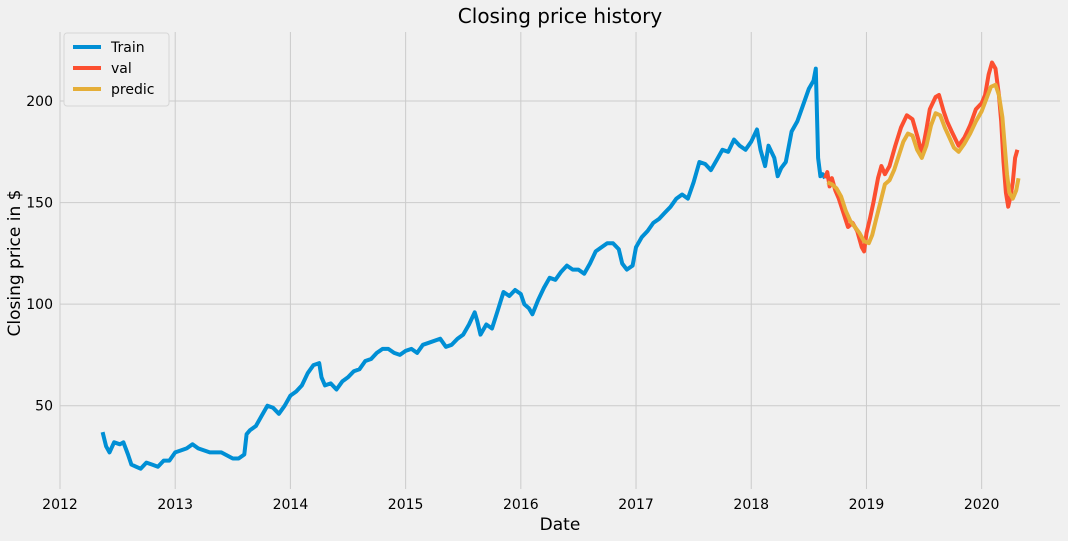 The image size is (1068, 541). I want to click on x-tick-label: 2016, so click(521, 505).